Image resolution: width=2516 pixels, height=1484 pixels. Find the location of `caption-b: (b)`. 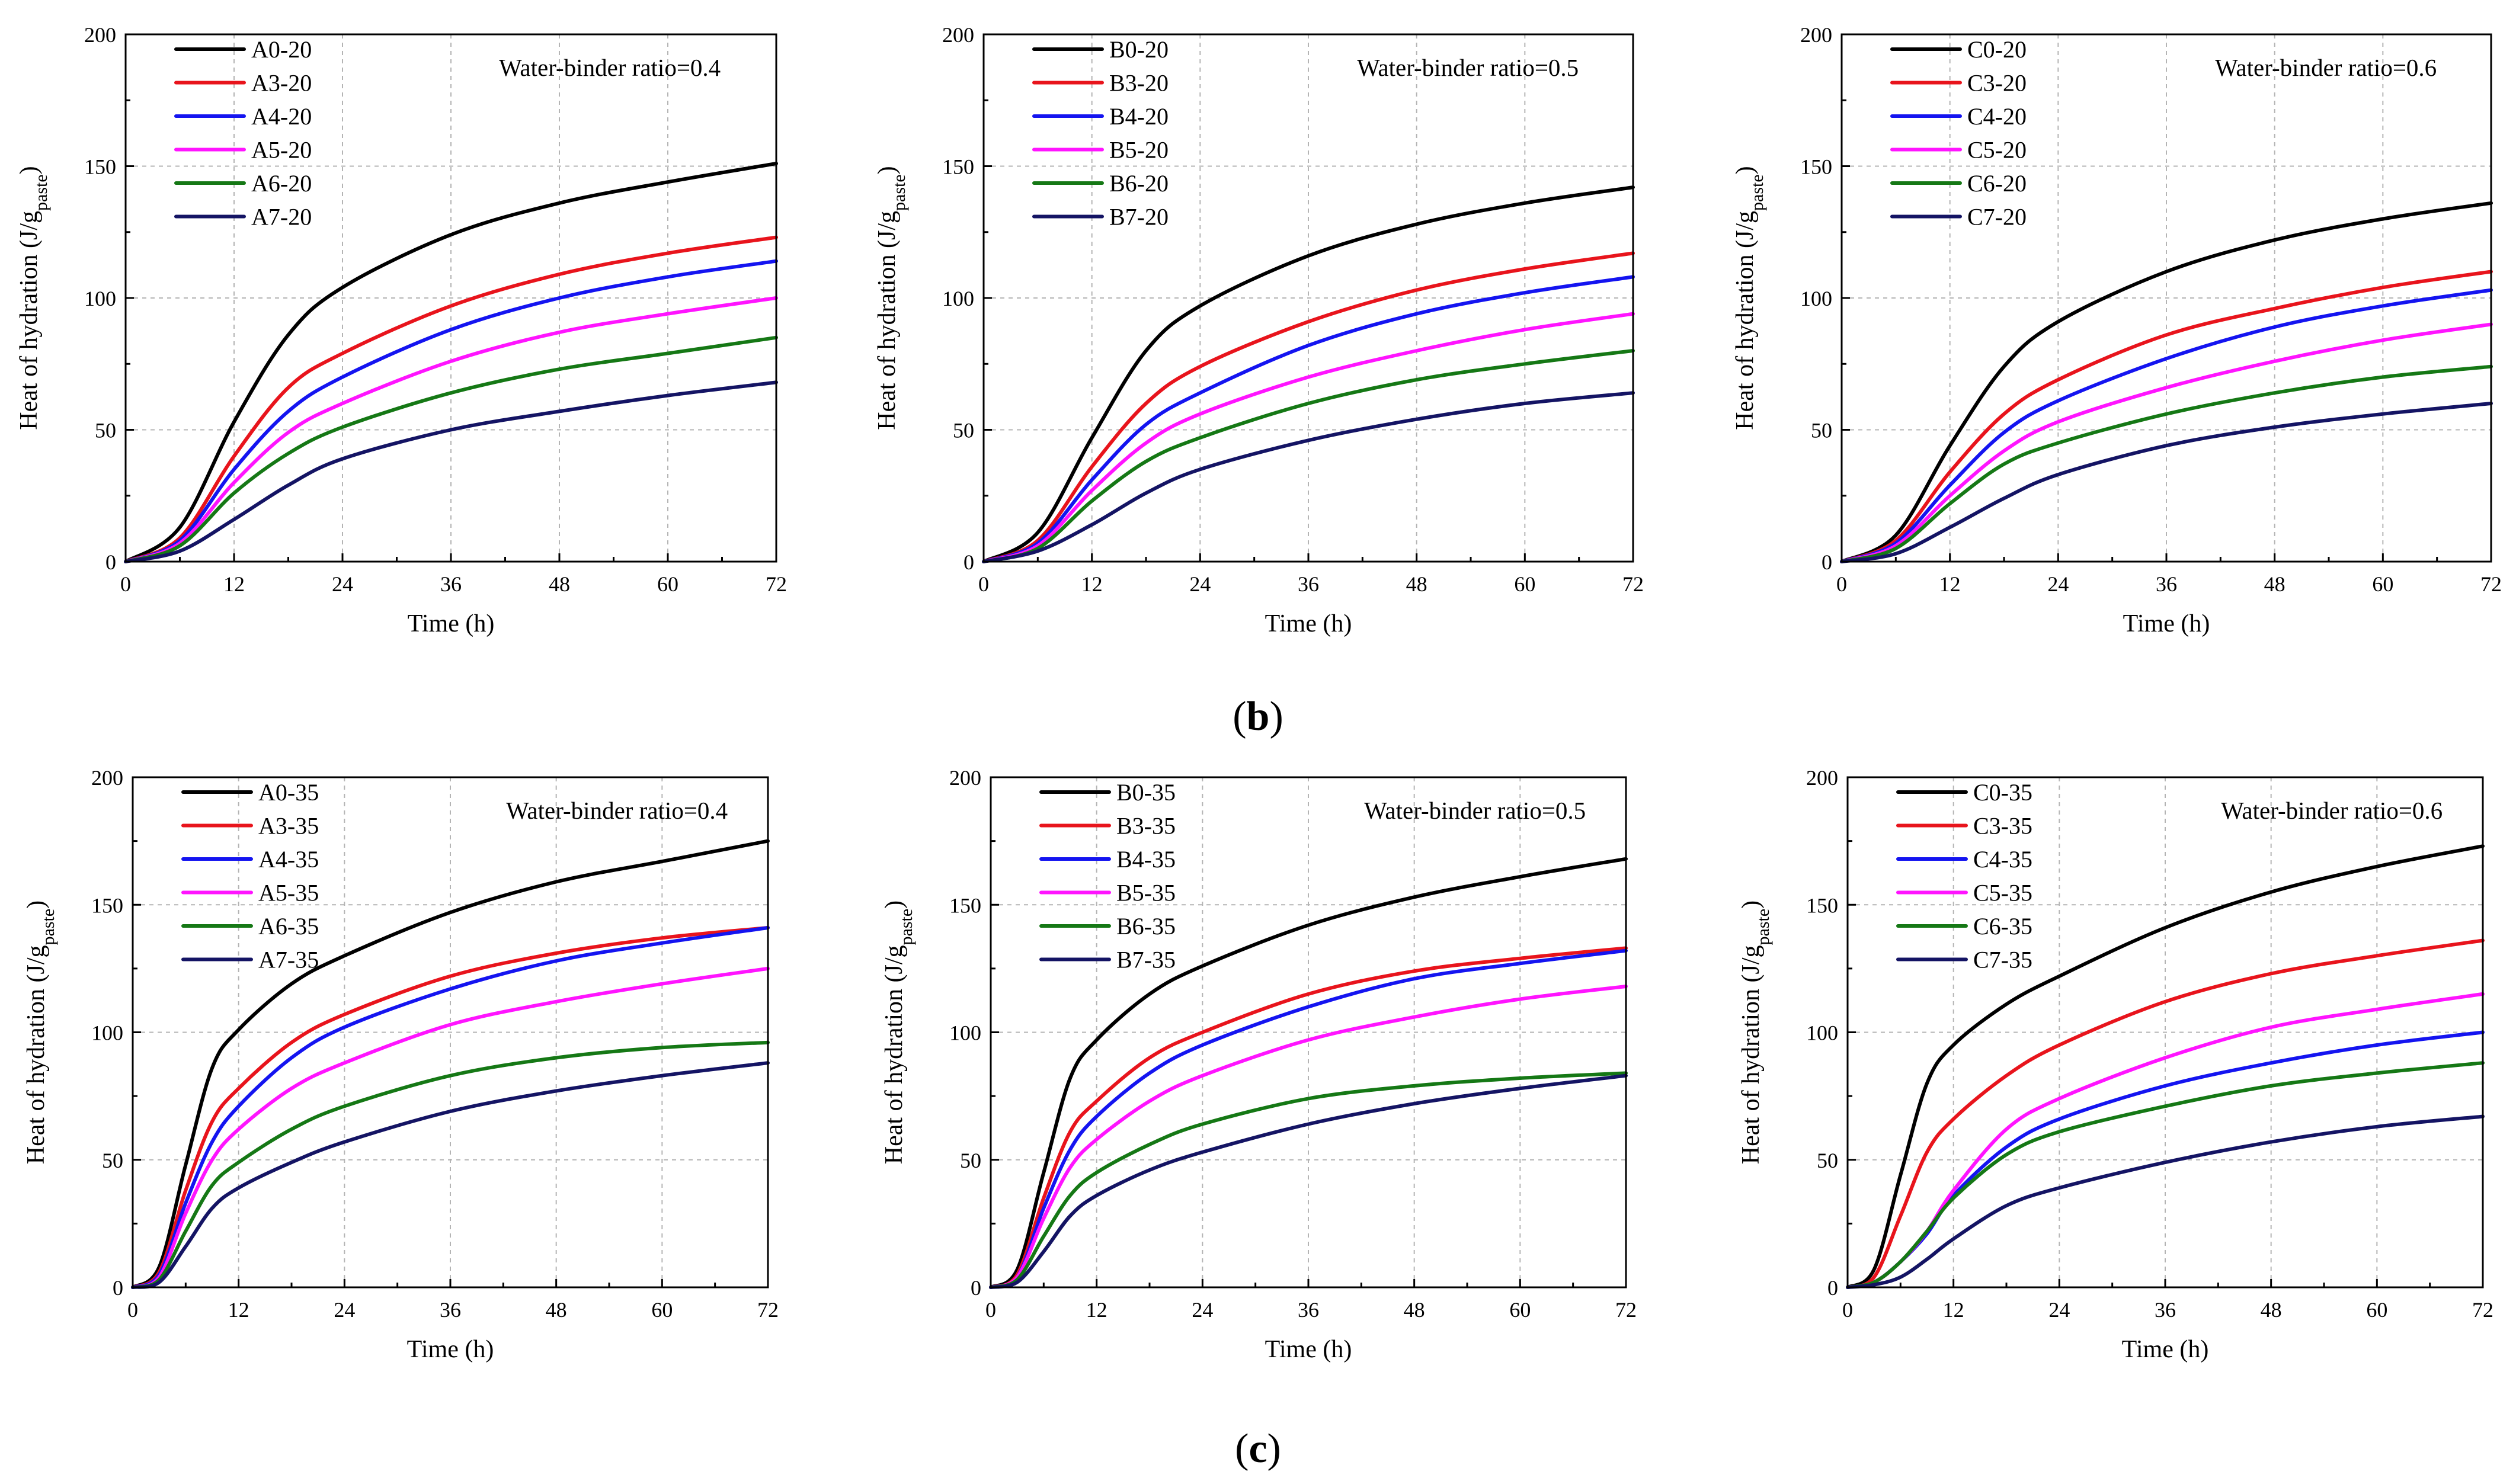

caption-b: (b) is located at coordinates (1258, 716).